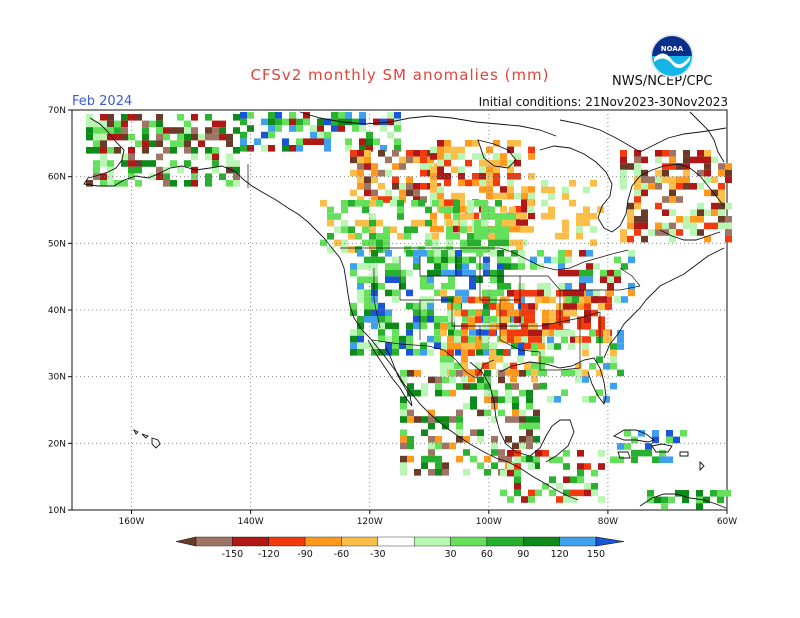 The width and height of the screenshot is (800, 618). What do you see at coordinates (305, 554) in the screenshot?
I see `colorbar-label: -90` at bounding box center [305, 554].